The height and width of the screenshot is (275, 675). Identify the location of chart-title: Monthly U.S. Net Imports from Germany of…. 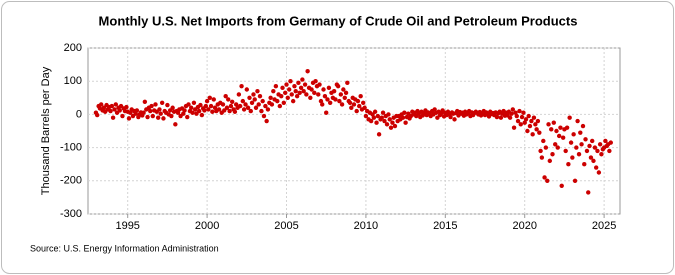
(338, 20).